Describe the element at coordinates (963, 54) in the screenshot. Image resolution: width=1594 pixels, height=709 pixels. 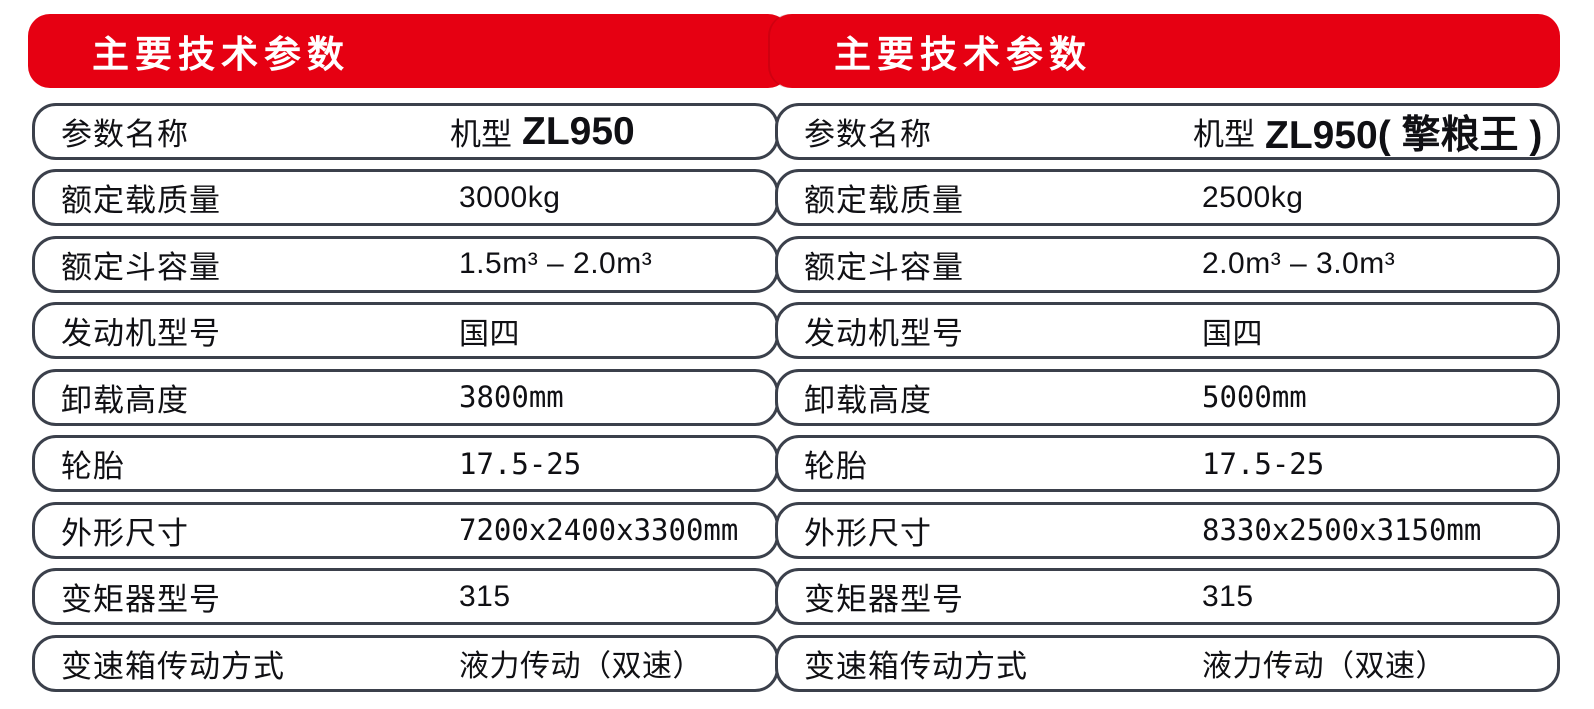
I see `right-banner-title: 主要技术参数` at that location.